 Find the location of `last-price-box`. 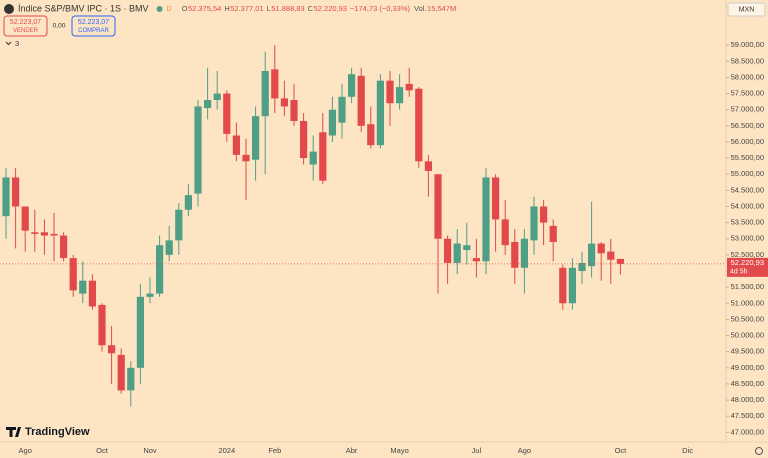

last-price-box is located at coordinates (747, 267).